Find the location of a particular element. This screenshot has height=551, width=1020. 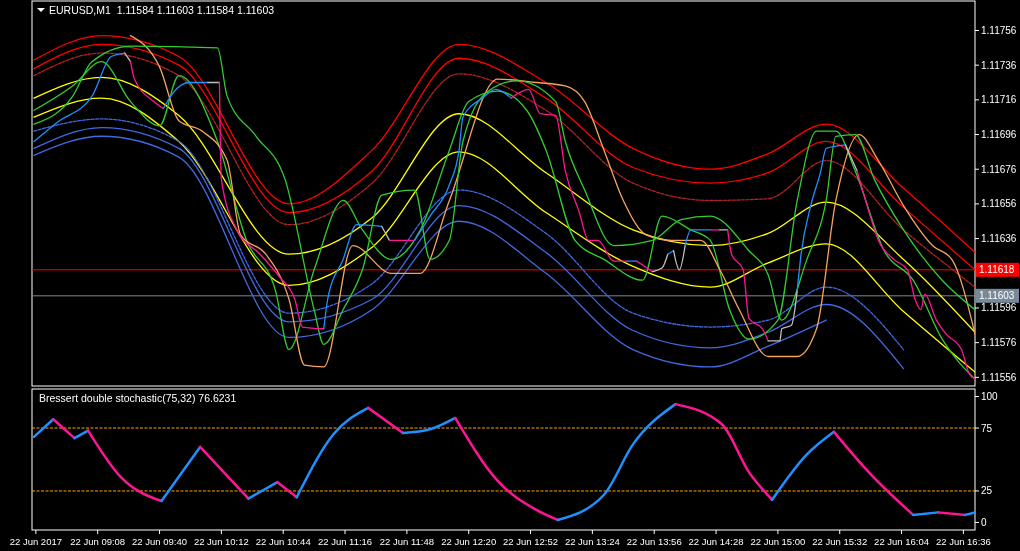

y-tick-label: 1.11656 is located at coordinates (999, 204).